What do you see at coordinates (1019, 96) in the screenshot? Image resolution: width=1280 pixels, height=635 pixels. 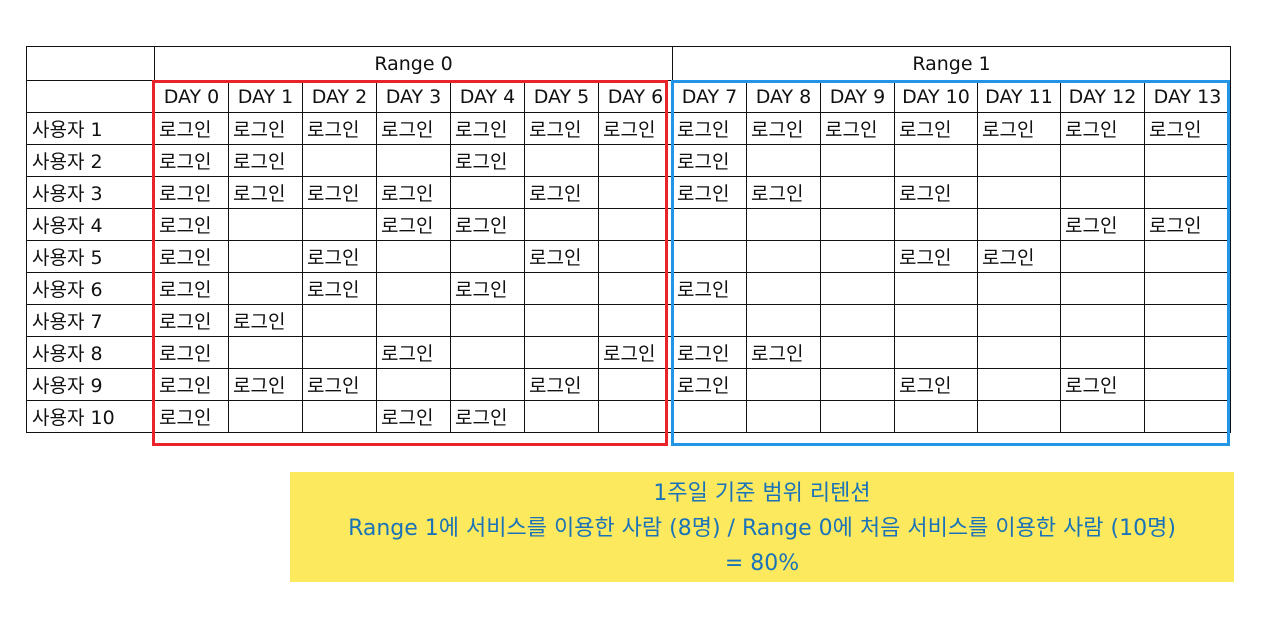 I see `day-header: DAY 11` at bounding box center [1019, 96].